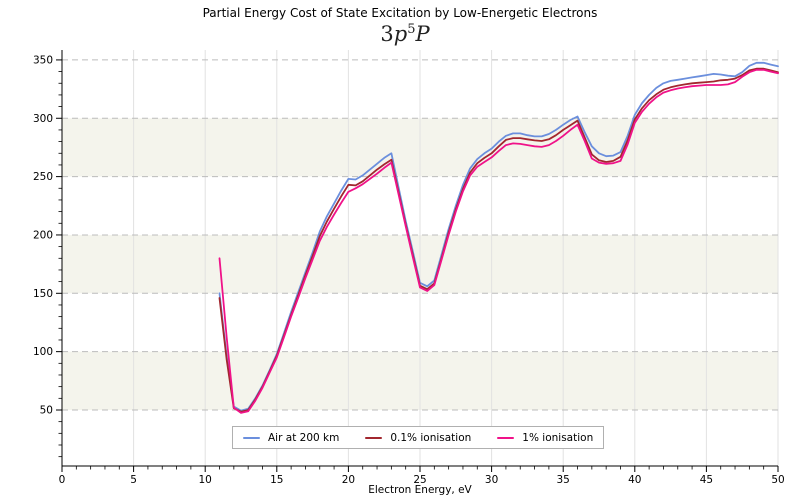  Describe the element at coordinates (43, 177) in the screenshot. I see `y-tick-label: 250` at that location.